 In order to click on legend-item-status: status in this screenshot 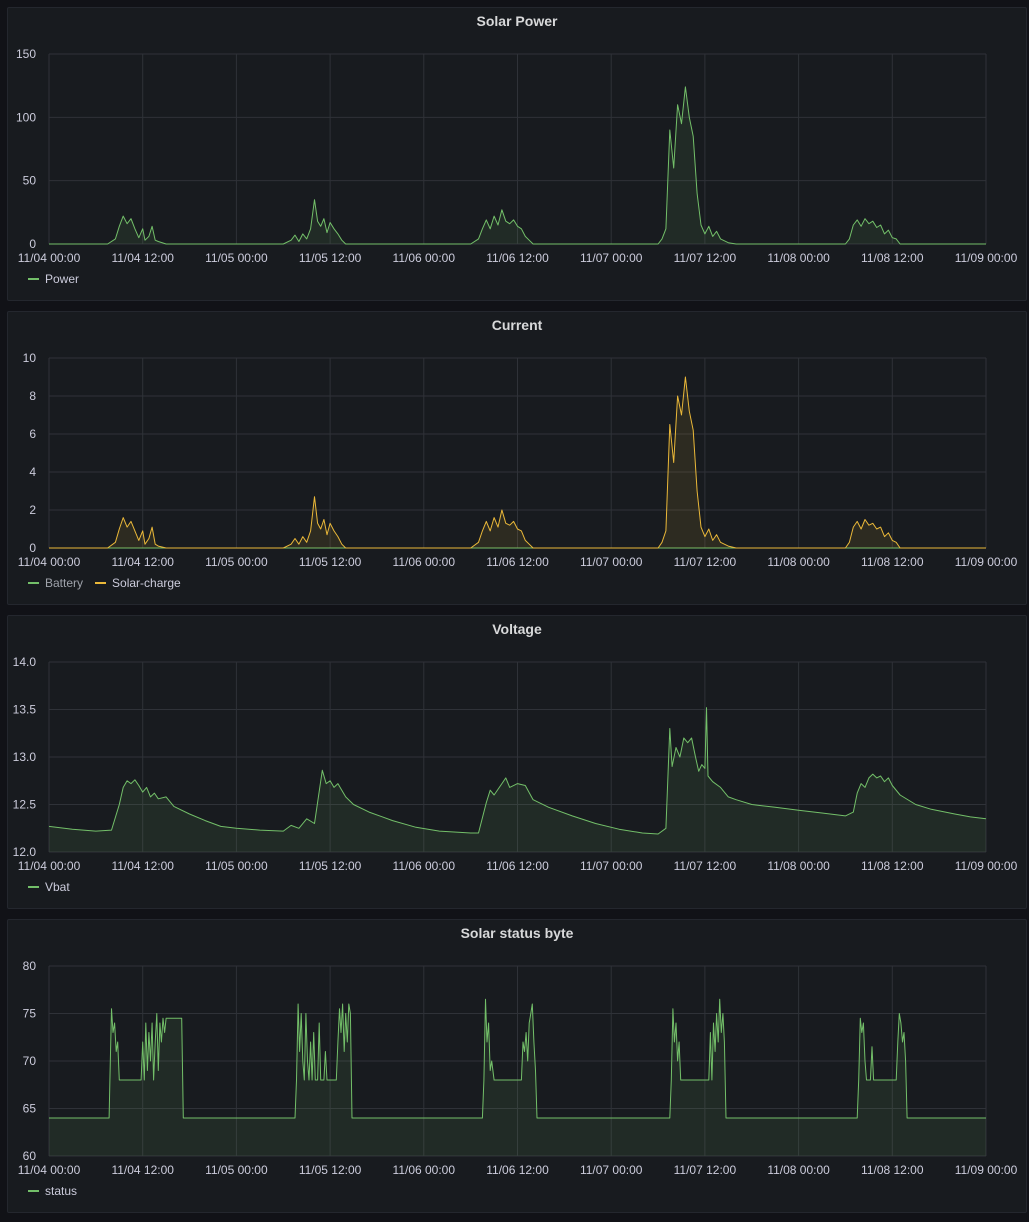, I will do `click(52, 1191)`.